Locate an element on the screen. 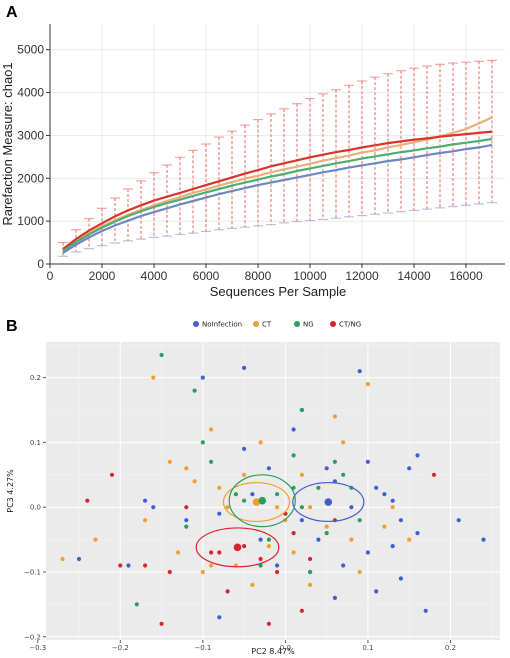 This screenshot has height=658, width=510. panel-b-y-ticks: −0.2 −0.1 0.0 0.1 0.2 is located at coordinates (35, 507).